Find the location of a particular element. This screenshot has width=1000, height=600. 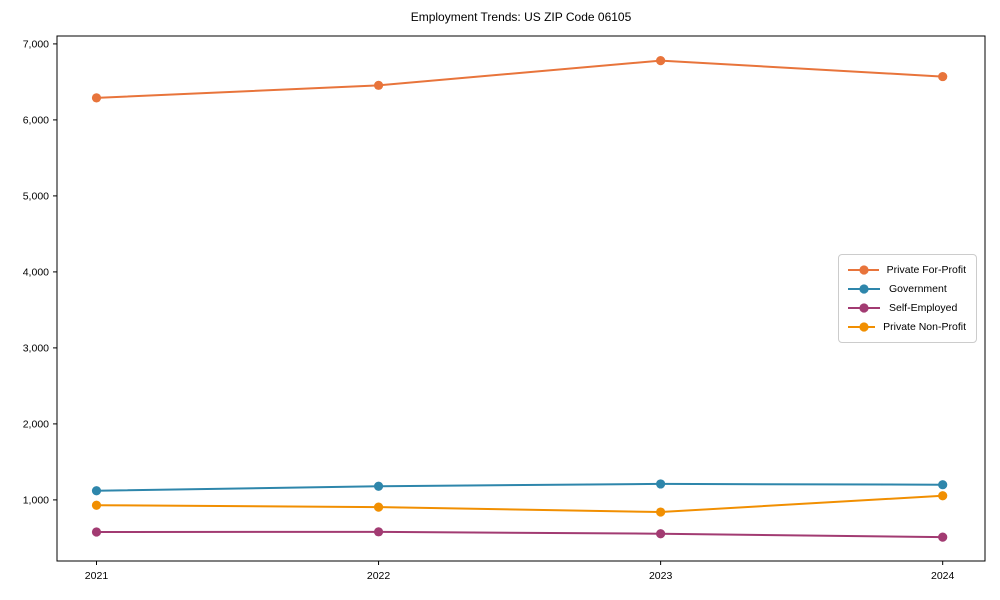

x-tick-label: 2023 is located at coordinates (661, 576).